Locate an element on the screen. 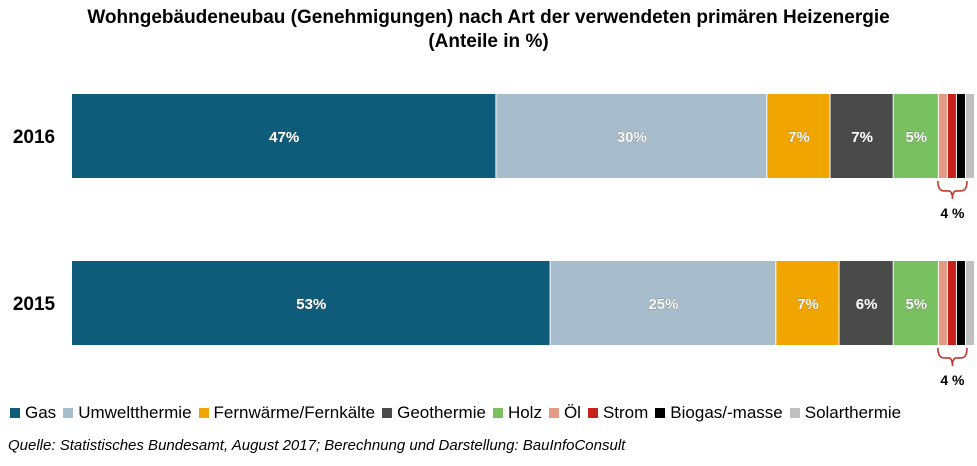  legend-label-solarthermie: Solarthermie is located at coordinates (853, 412).